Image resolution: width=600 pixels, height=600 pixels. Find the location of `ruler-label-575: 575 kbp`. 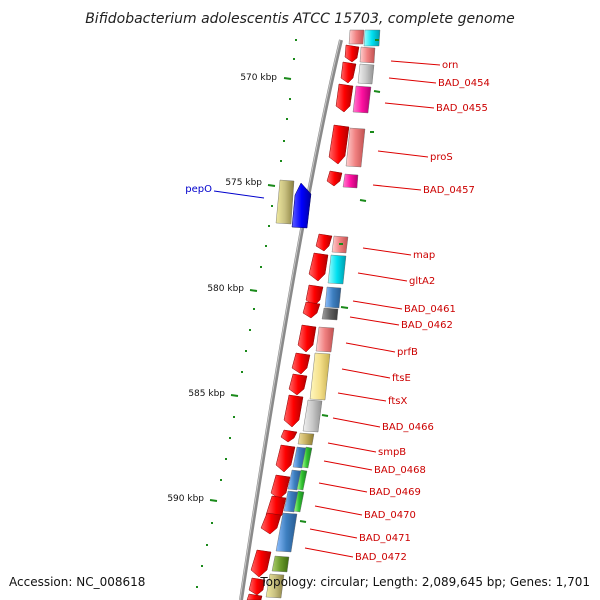

ruler-label-575: 575 kbp is located at coordinates (243, 183).